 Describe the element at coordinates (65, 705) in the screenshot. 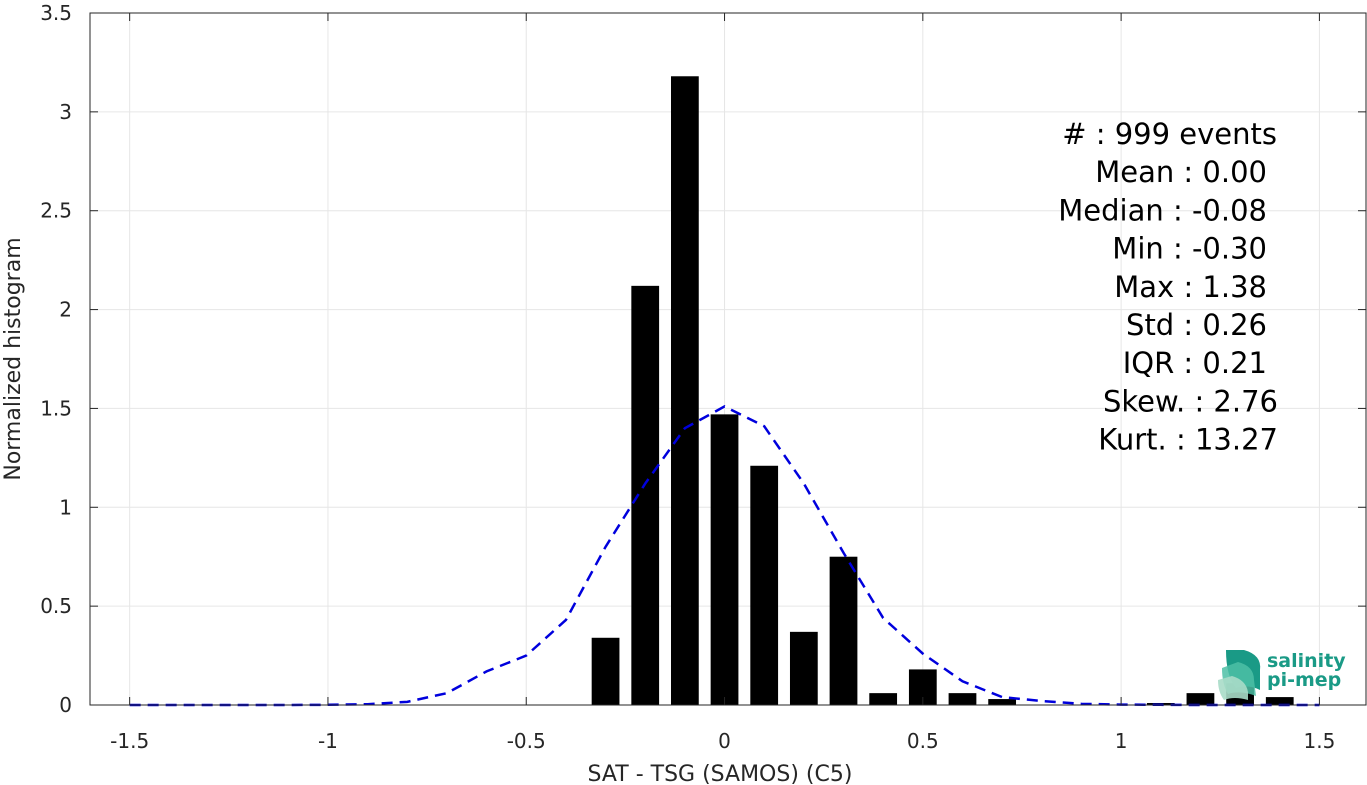

I see `y-tick-label: 0` at that location.